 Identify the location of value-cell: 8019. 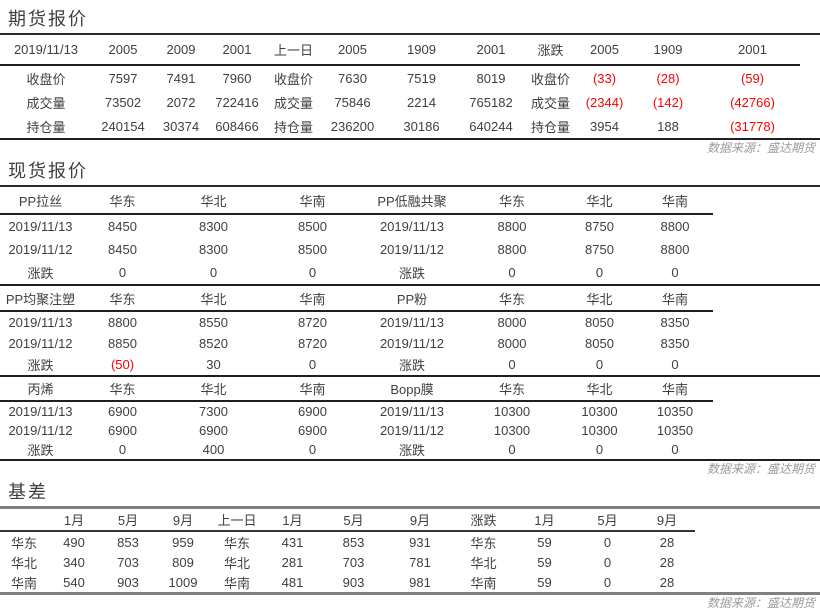
(491, 78).